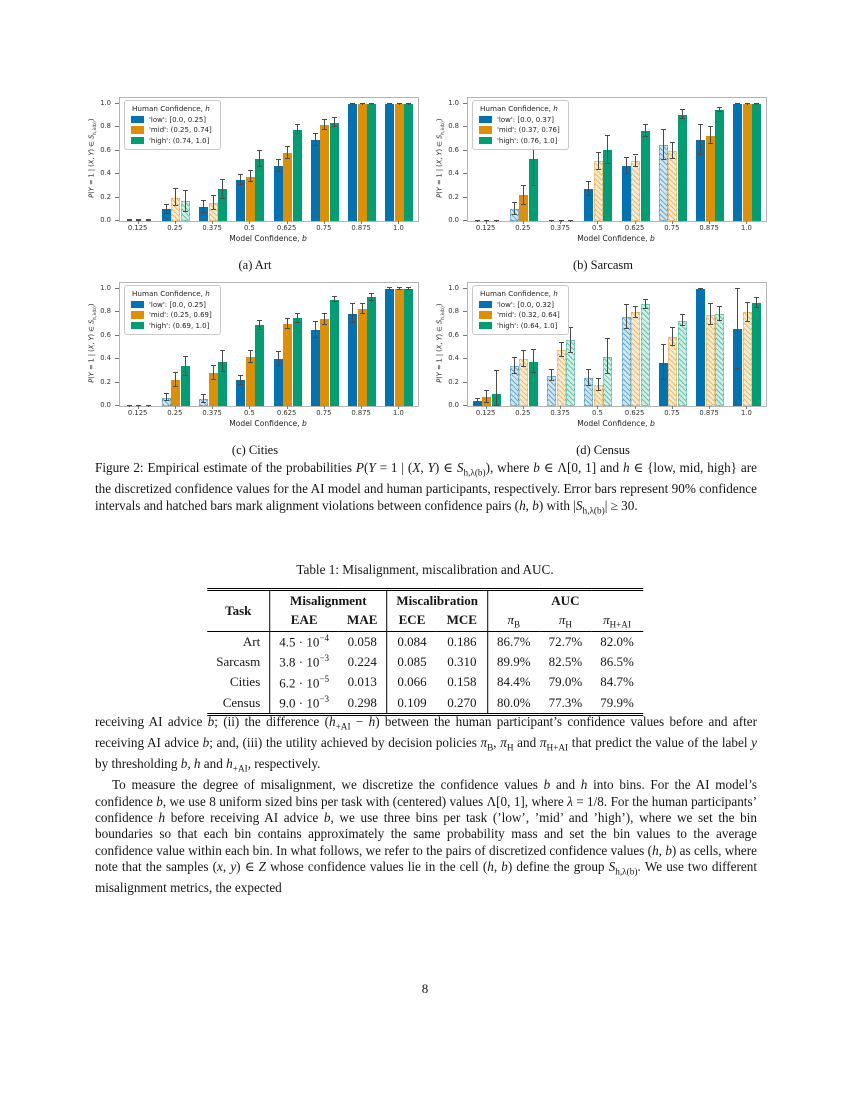 The height and width of the screenshot is (1100, 850). I want to click on legend-label: 'low': [0.0, 0.25], so click(178, 119).